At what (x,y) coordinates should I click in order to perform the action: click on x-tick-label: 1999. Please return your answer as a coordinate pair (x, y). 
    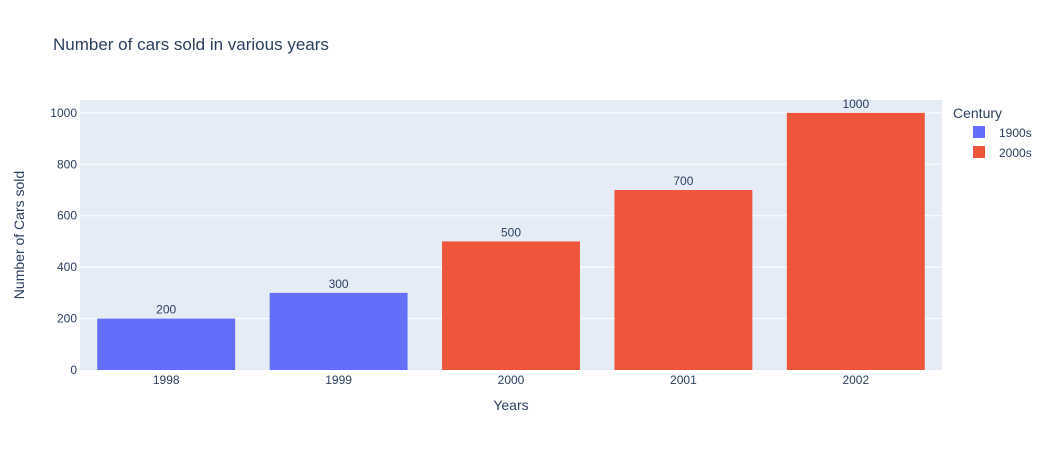
    Looking at the image, I should click on (338, 380).